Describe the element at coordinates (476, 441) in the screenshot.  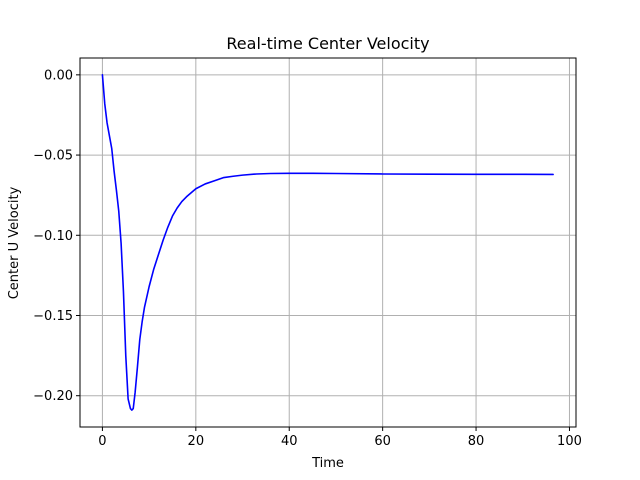
I see `x-tick-label: 80` at that location.